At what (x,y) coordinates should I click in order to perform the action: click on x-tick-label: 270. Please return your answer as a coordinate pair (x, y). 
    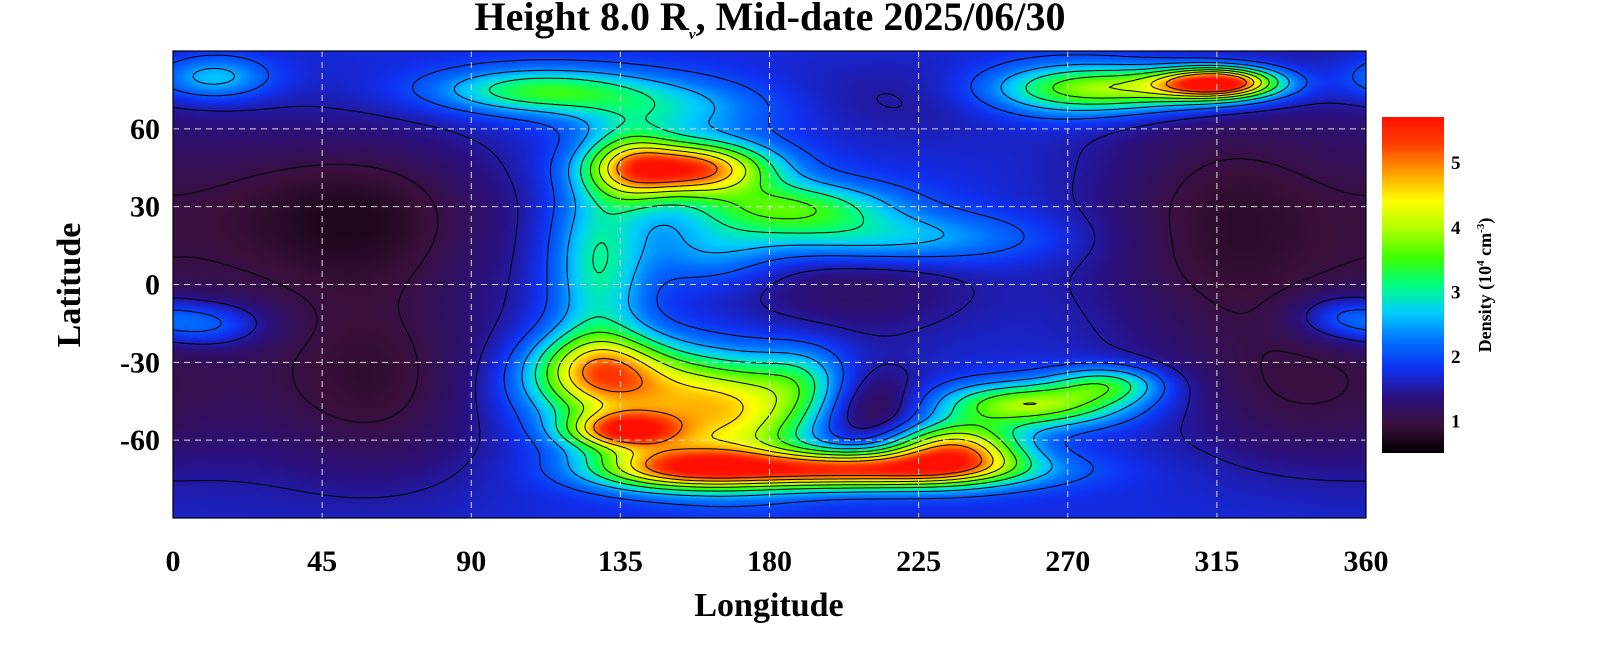
    Looking at the image, I should click on (1067, 561).